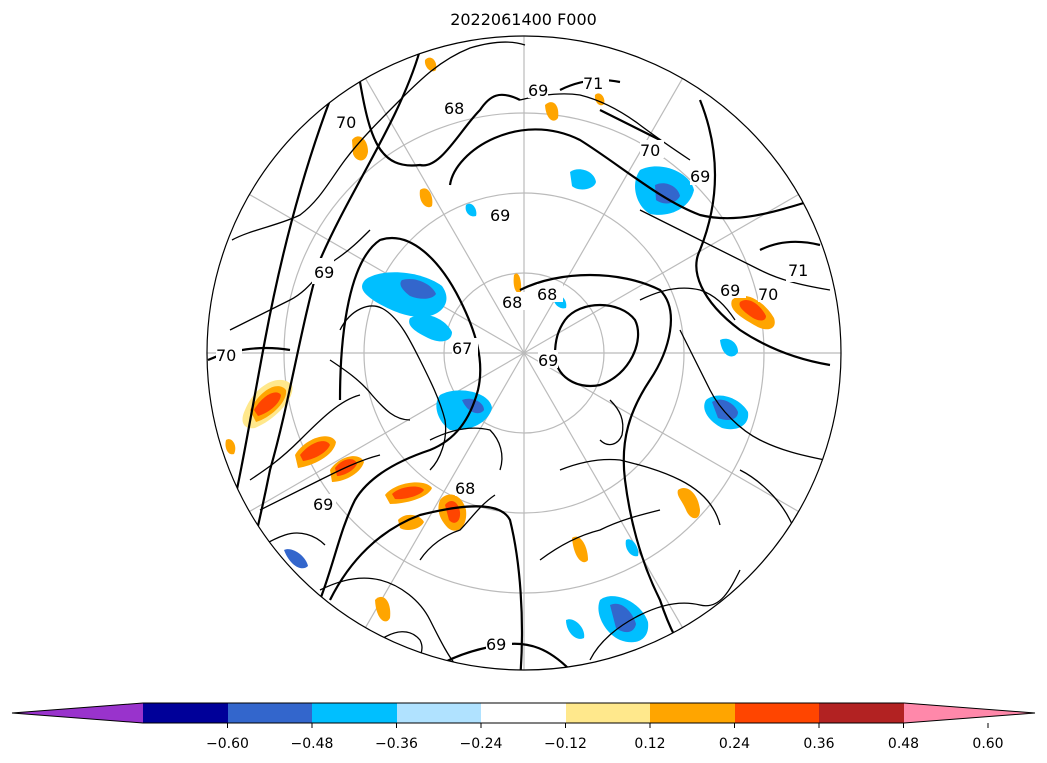  Describe the element at coordinates (481, 744) in the screenshot. I see `colorbar-tick-label: −0.24` at that location.